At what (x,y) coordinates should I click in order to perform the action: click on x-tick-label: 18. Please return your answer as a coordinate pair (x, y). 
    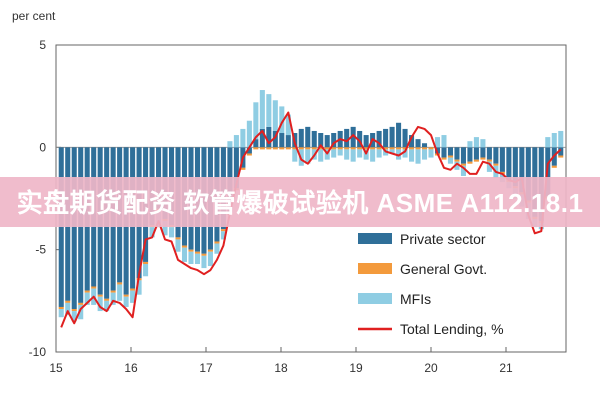
    Looking at the image, I should click on (281, 368).